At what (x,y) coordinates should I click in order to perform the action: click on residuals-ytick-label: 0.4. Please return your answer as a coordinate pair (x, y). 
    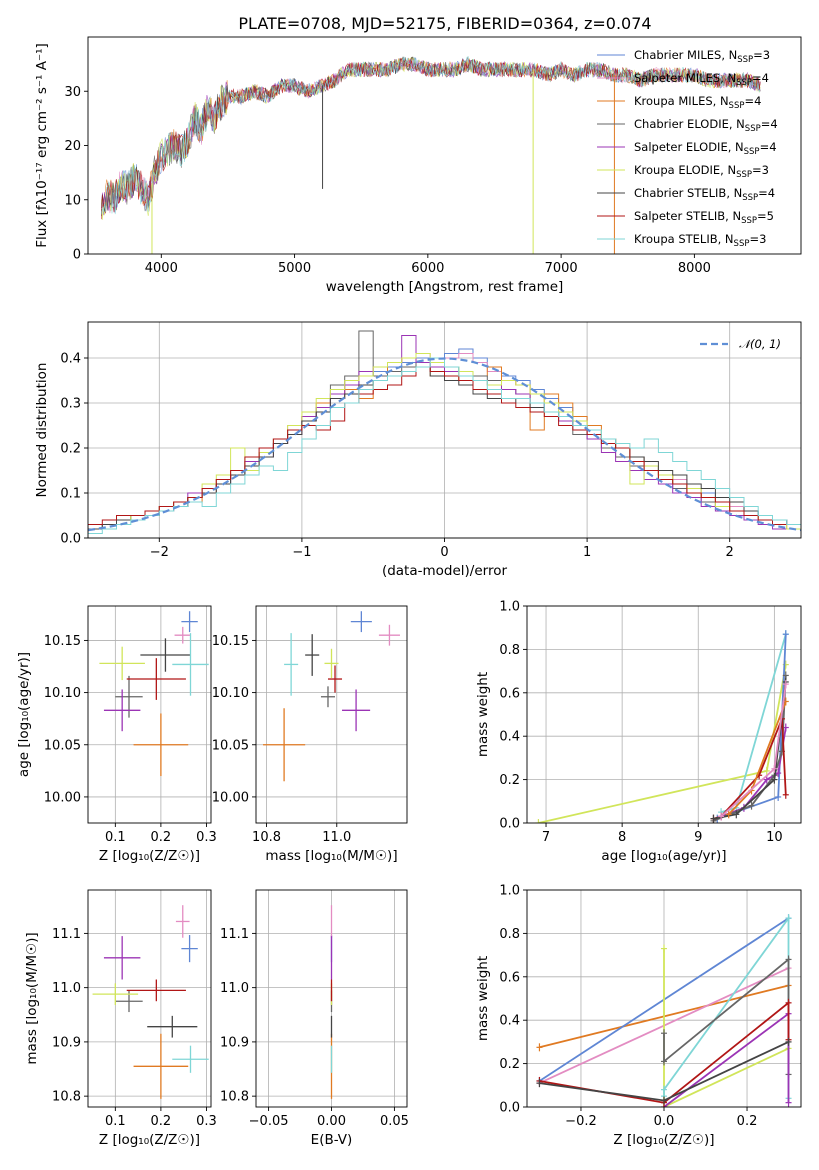
    Looking at the image, I should click on (70, 359).